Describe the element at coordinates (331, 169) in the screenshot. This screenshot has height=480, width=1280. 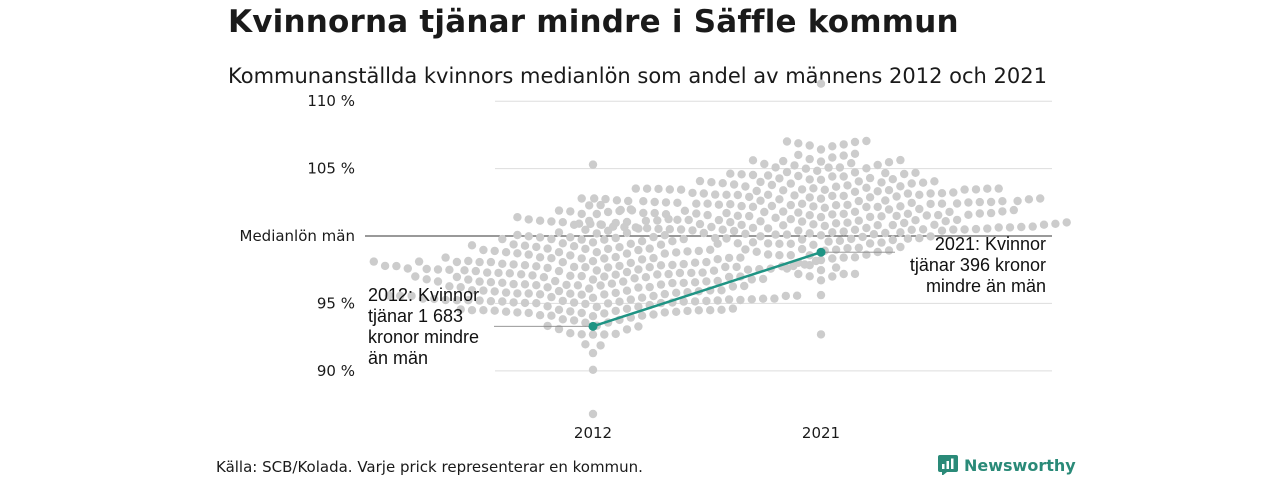
I see `y-tick-label: 105 %` at that location.